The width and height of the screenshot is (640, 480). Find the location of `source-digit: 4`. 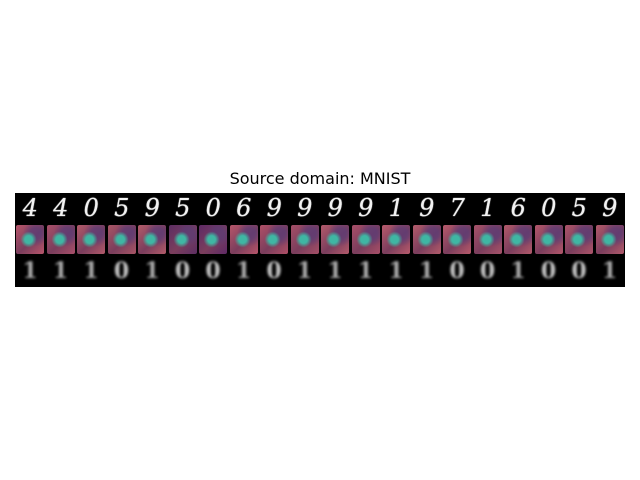

source-digit: 4 is located at coordinates (61, 208).